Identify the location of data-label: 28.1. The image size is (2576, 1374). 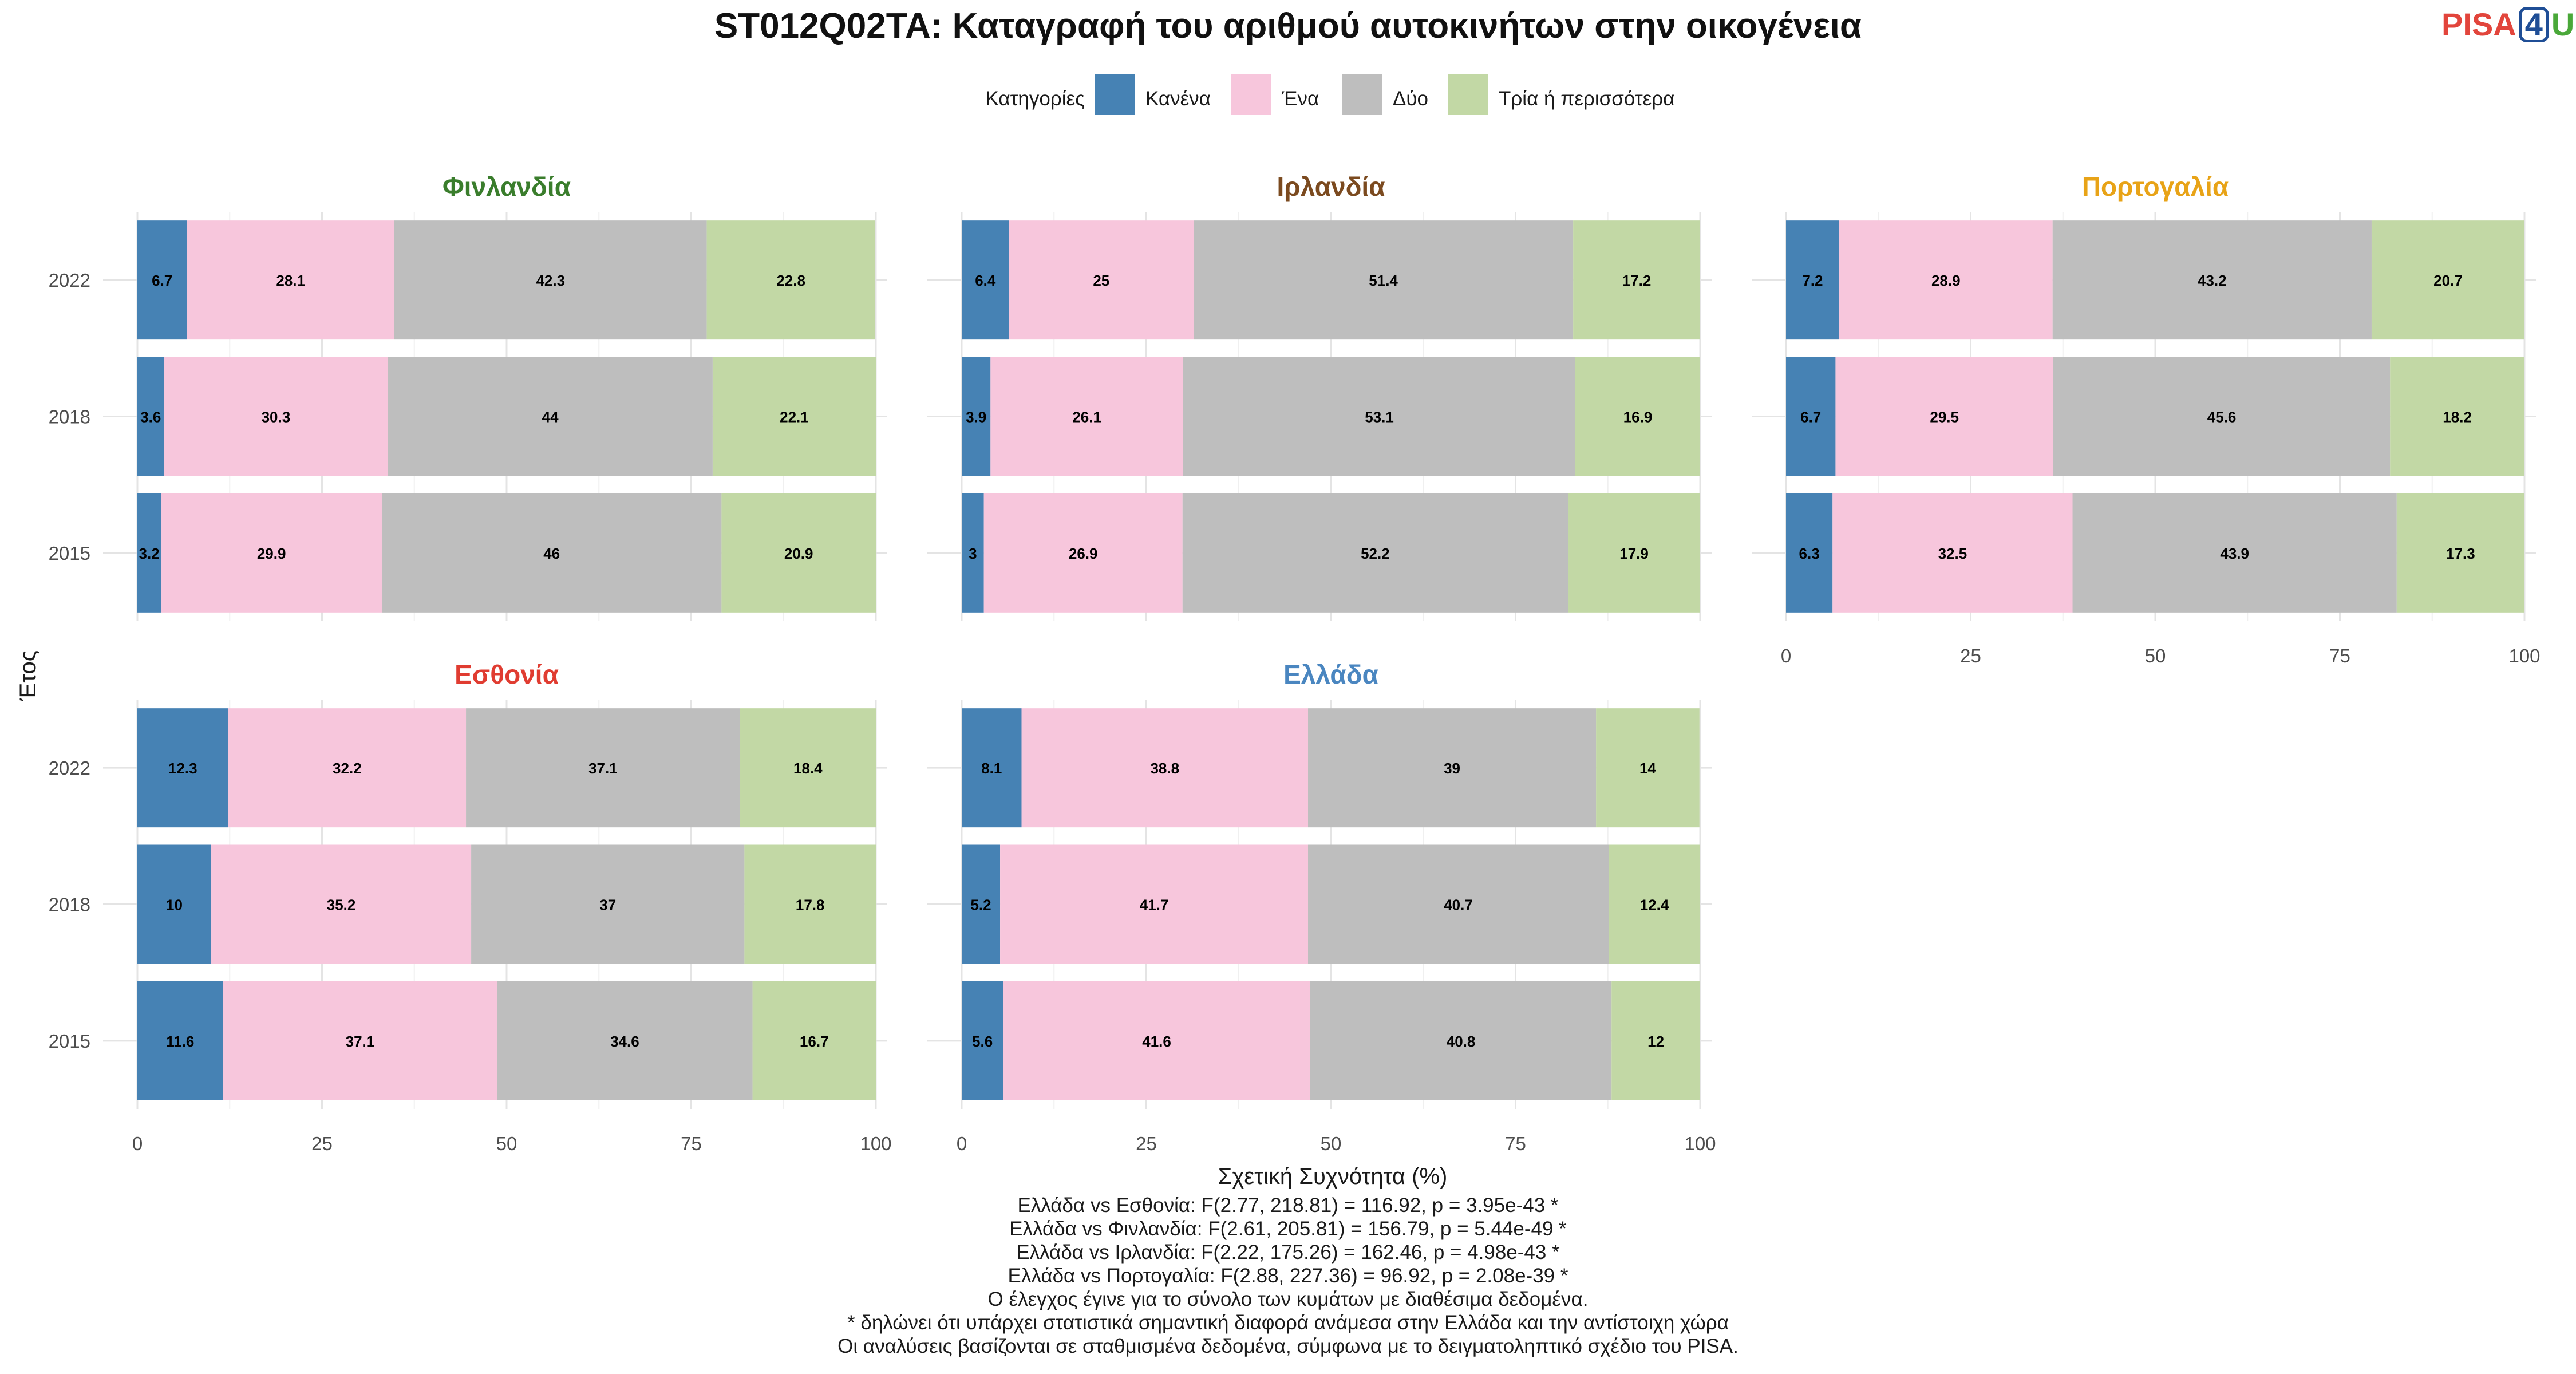
(290, 280).